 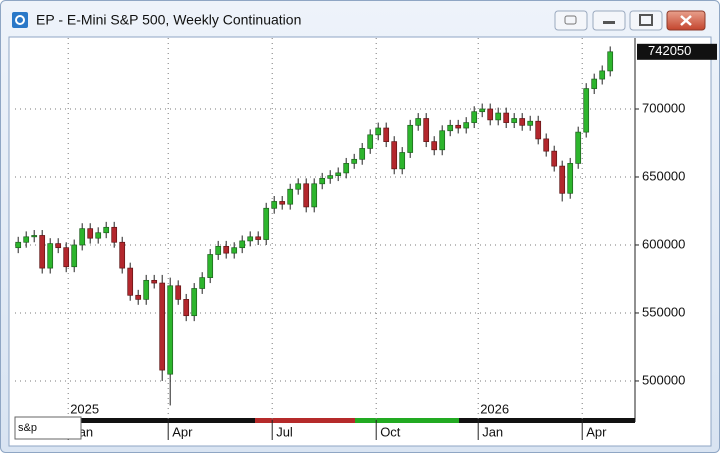 What do you see at coordinates (663, 175) in the screenshot?
I see `y-tick-label: 650000` at bounding box center [663, 175].